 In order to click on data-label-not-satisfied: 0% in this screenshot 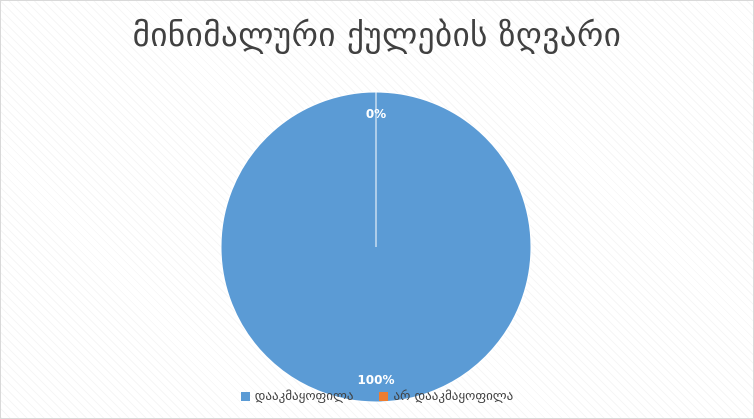, I will do `click(376, 114)`.